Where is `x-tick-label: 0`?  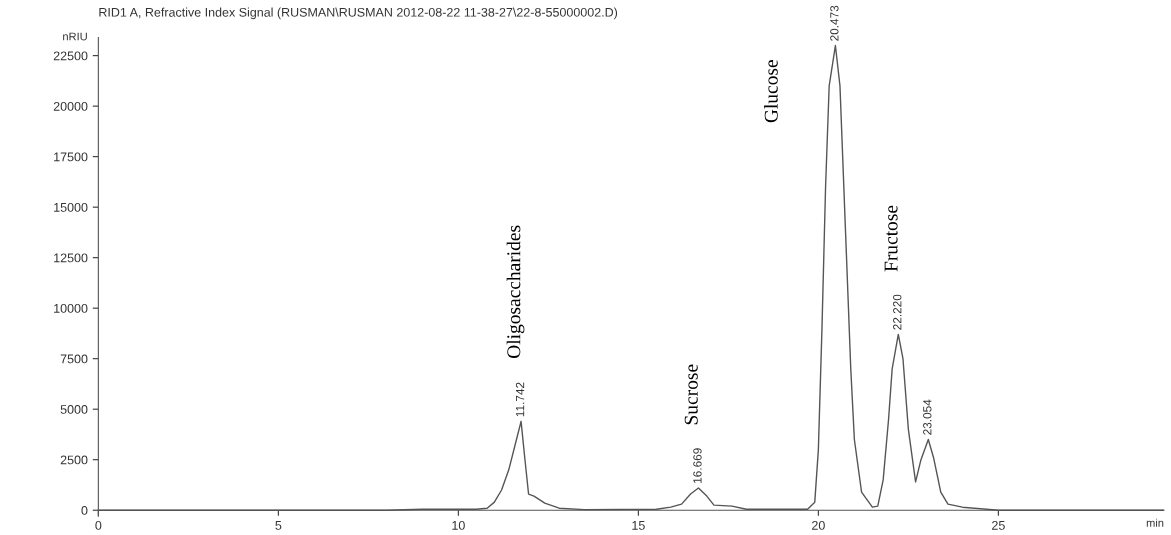
x-tick-label: 0 is located at coordinates (98, 525).